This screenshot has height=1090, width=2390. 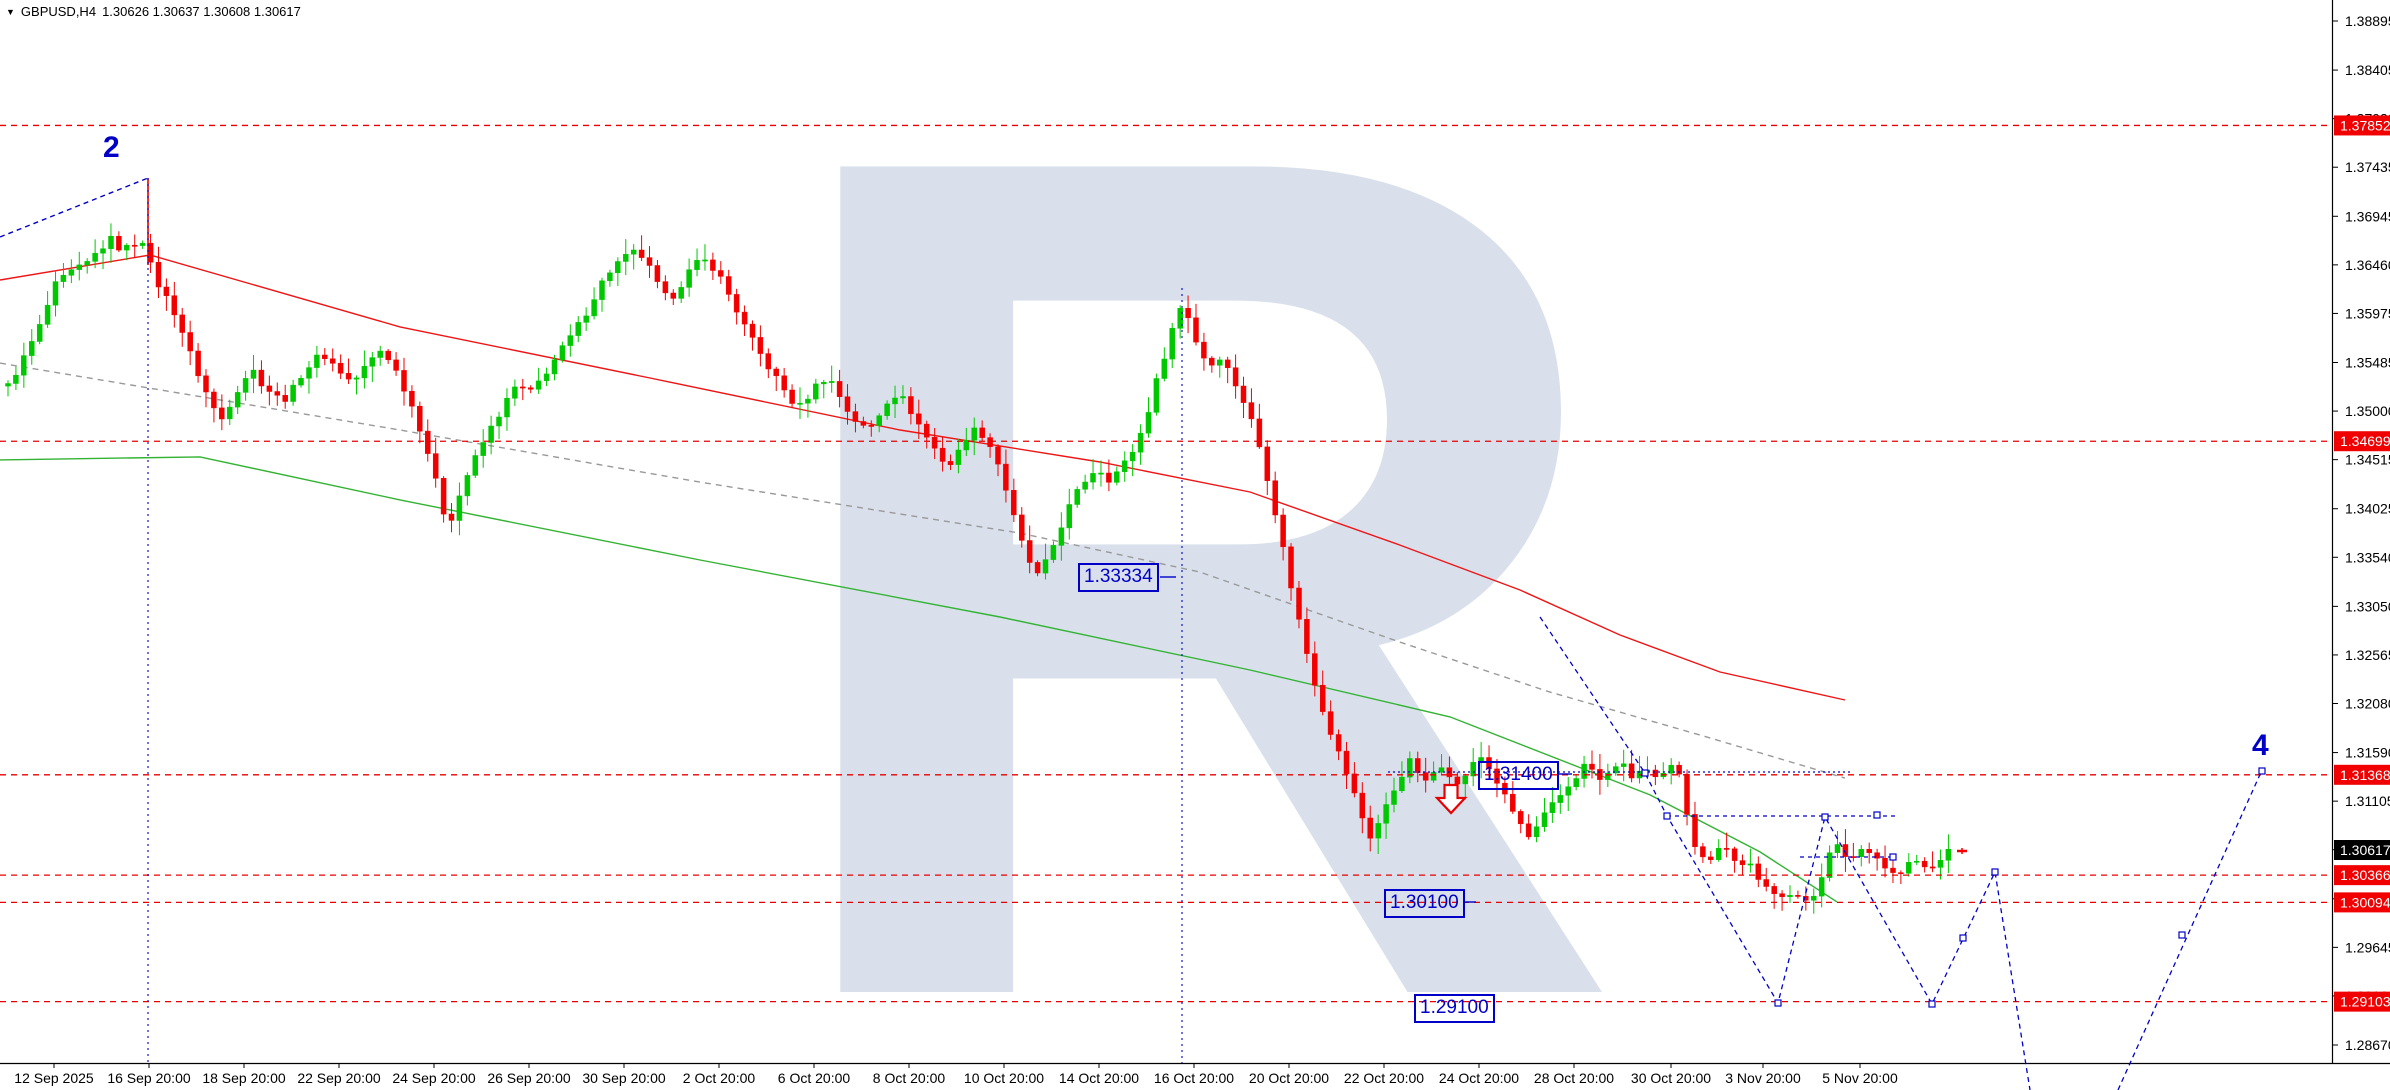 What do you see at coordinates (2365, 441) in the screenshot?
I see `svg-text: 1.34699` at bounding box center [2365, 441].